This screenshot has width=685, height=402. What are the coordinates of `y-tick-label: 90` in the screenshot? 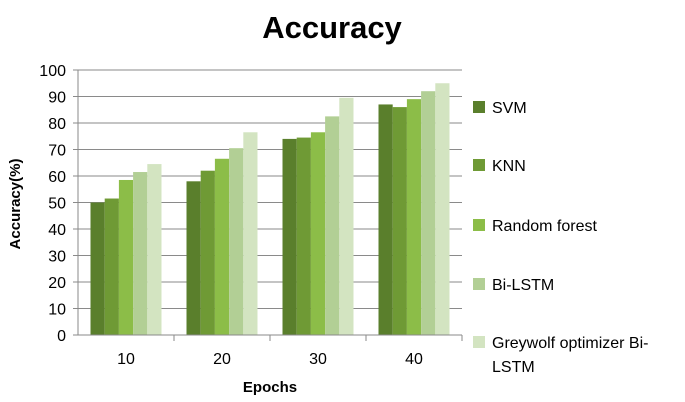 It's located at (57, 98).